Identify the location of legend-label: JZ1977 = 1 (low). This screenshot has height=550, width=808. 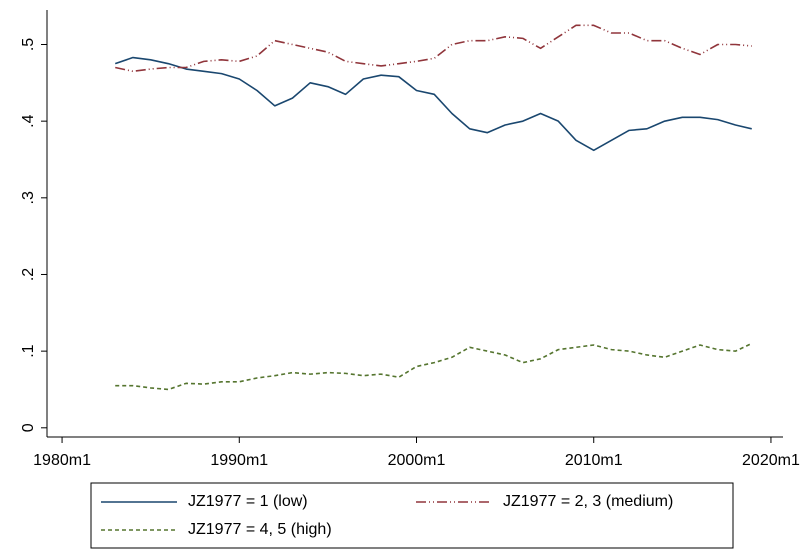
(248, 501).